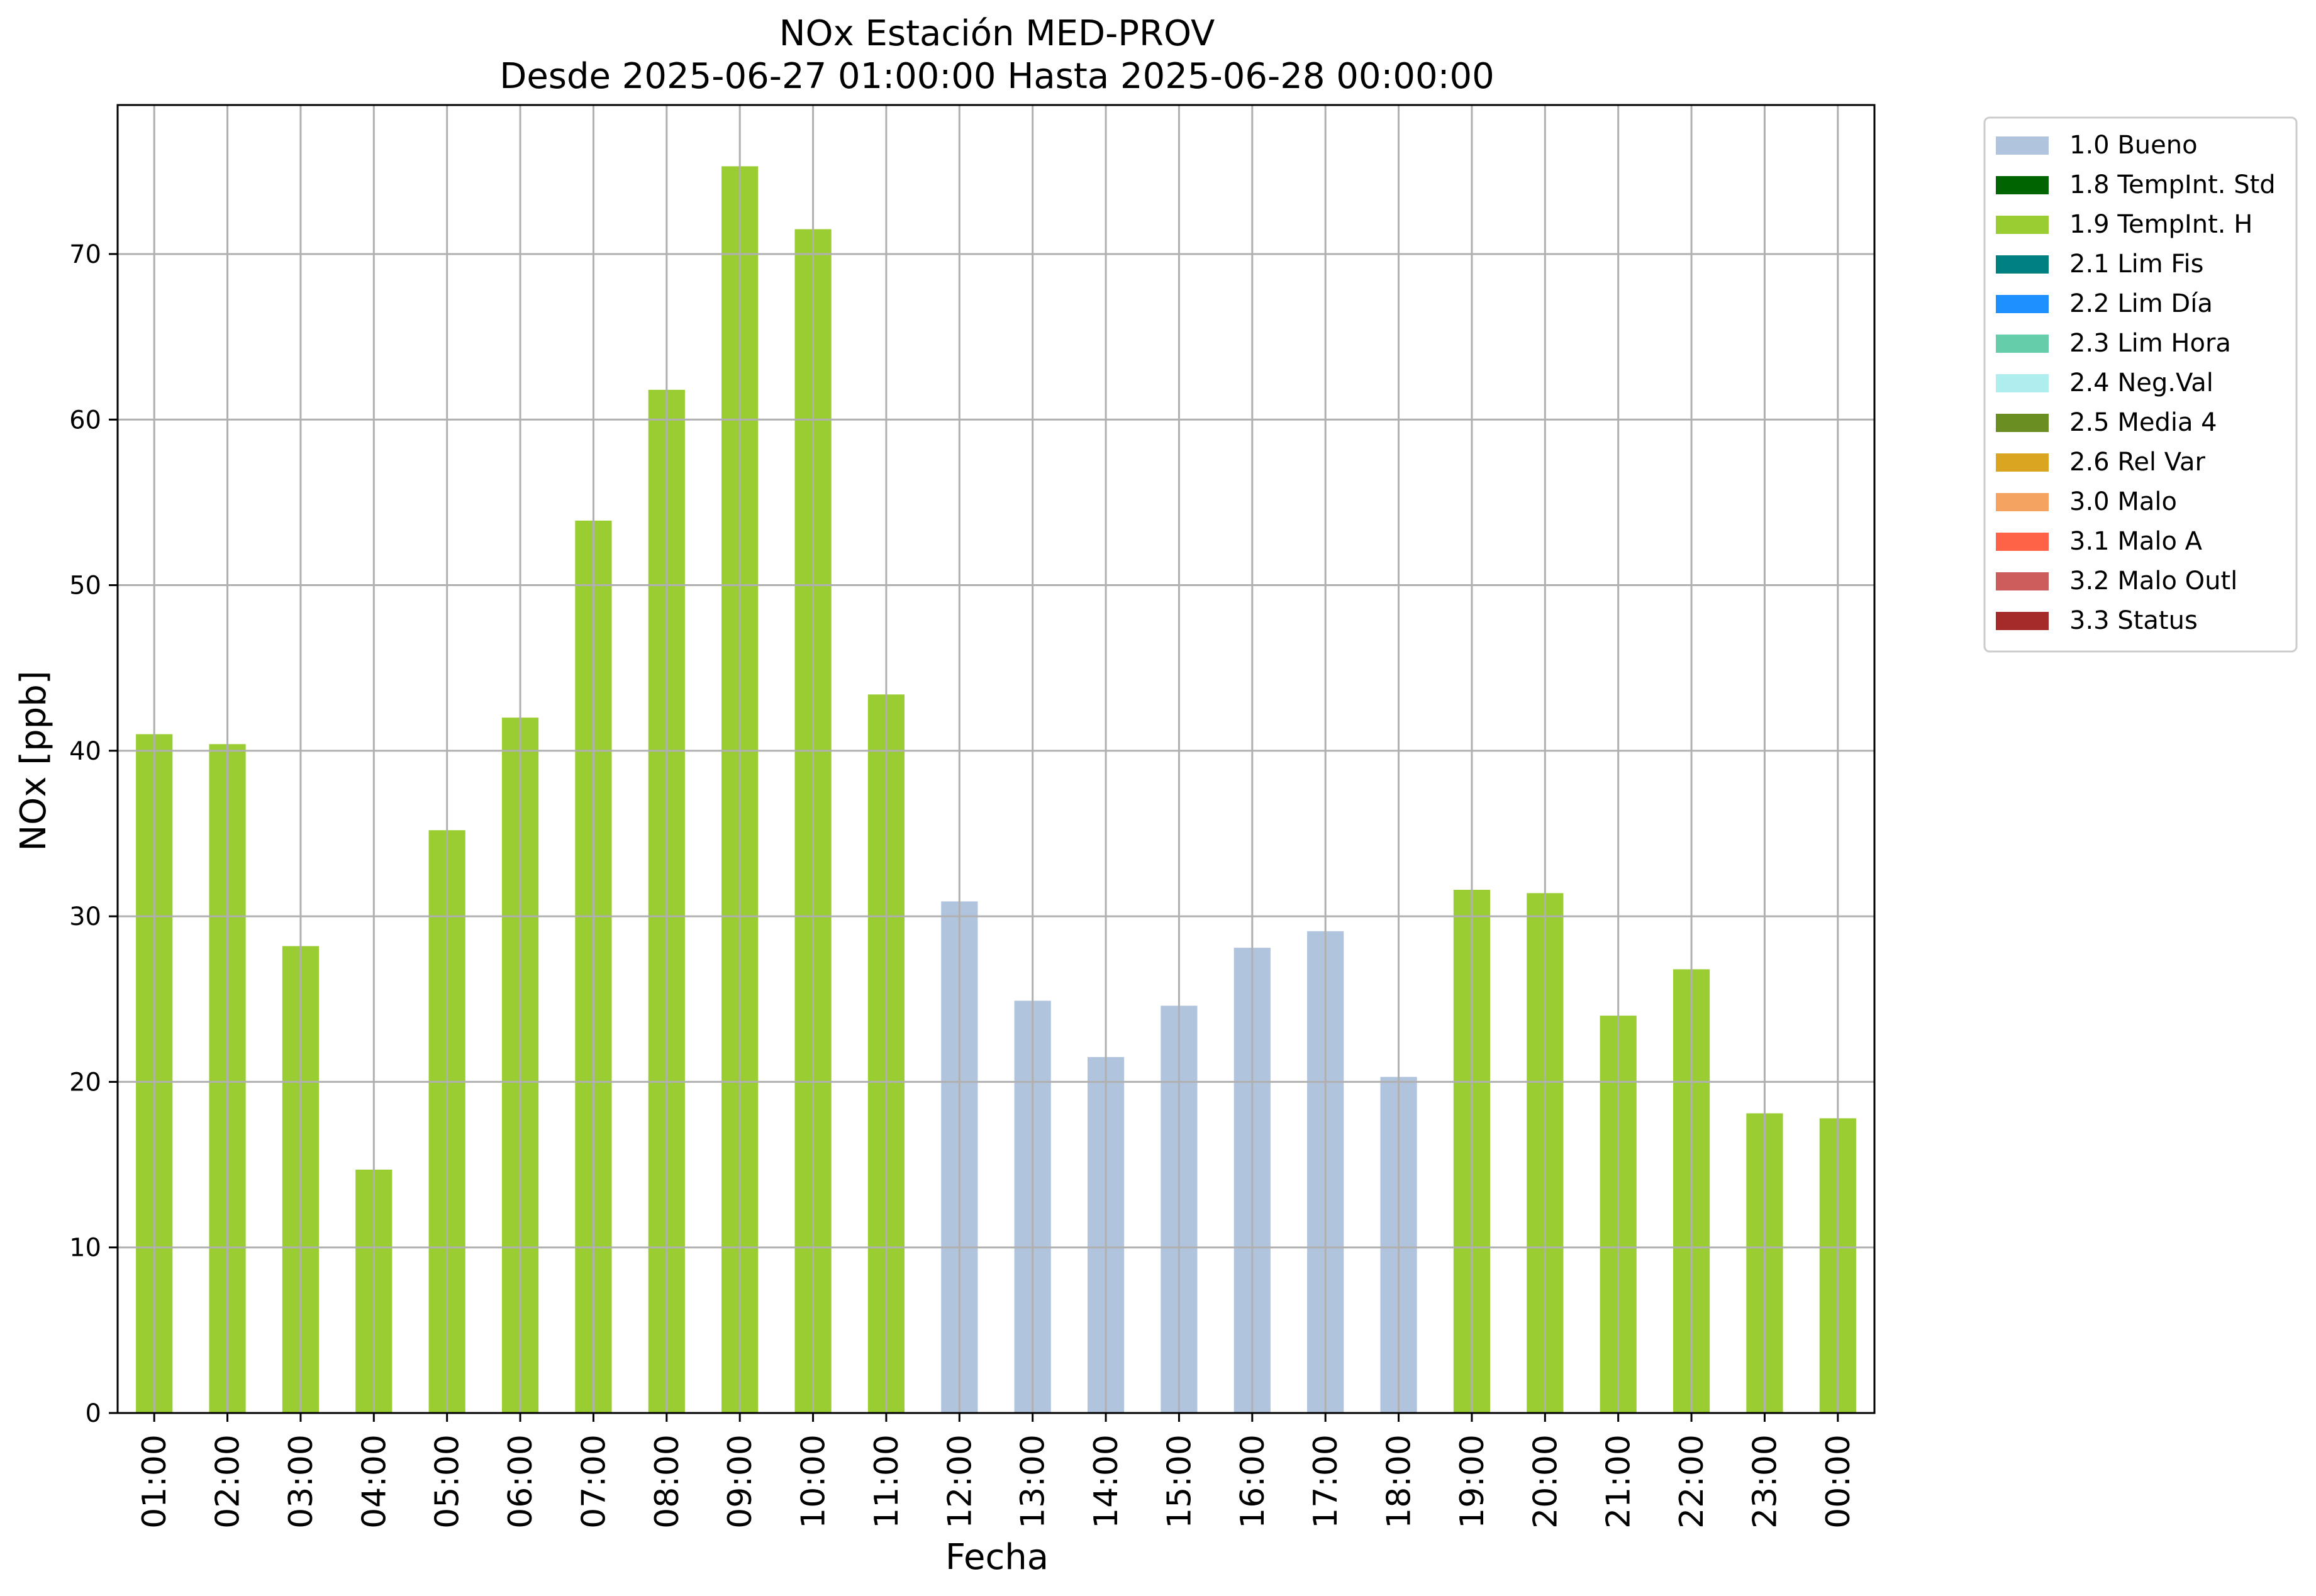 Image resolution: width=2316 pixels, height=1596 pixels. What do you see at coordinates (521, 1481) in the screenshot?
I see `x-tick-label: 06:00` at bounding box center [521, 1481].